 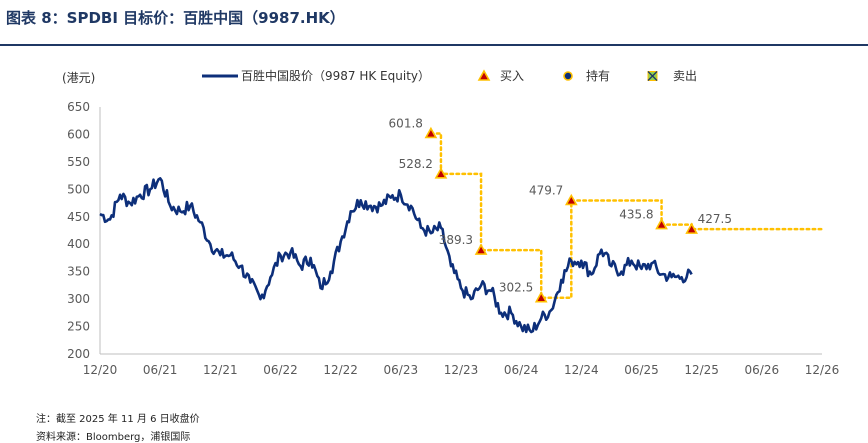 What do you see at coordinates (220, 370) in the screenshot?
I see `x-tick-label: 12/21` at bounding box center [220, 370].